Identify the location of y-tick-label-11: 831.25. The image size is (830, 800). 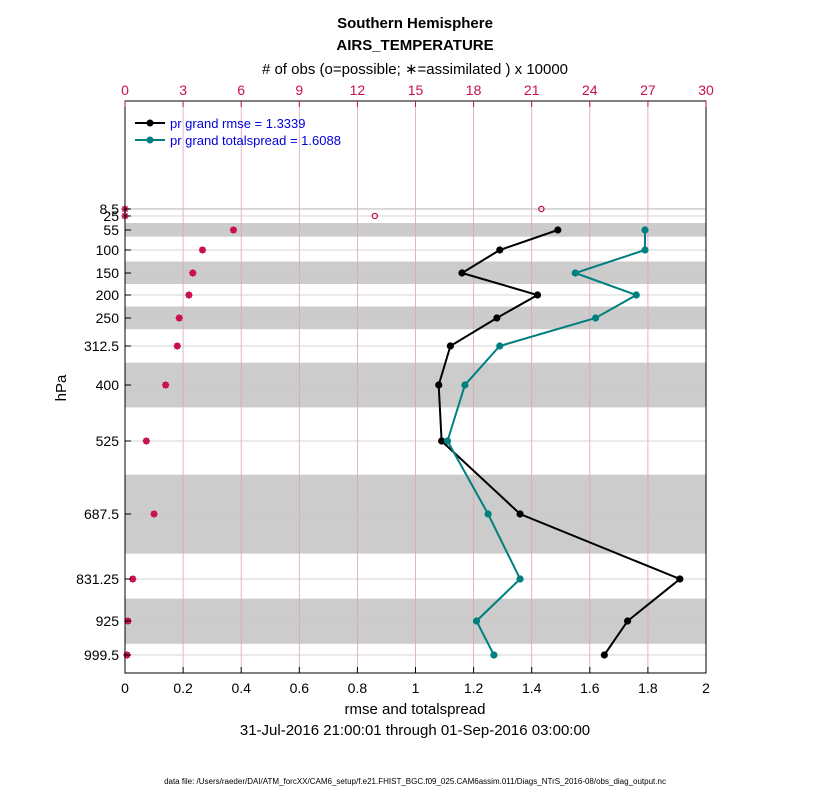
(97, 579).